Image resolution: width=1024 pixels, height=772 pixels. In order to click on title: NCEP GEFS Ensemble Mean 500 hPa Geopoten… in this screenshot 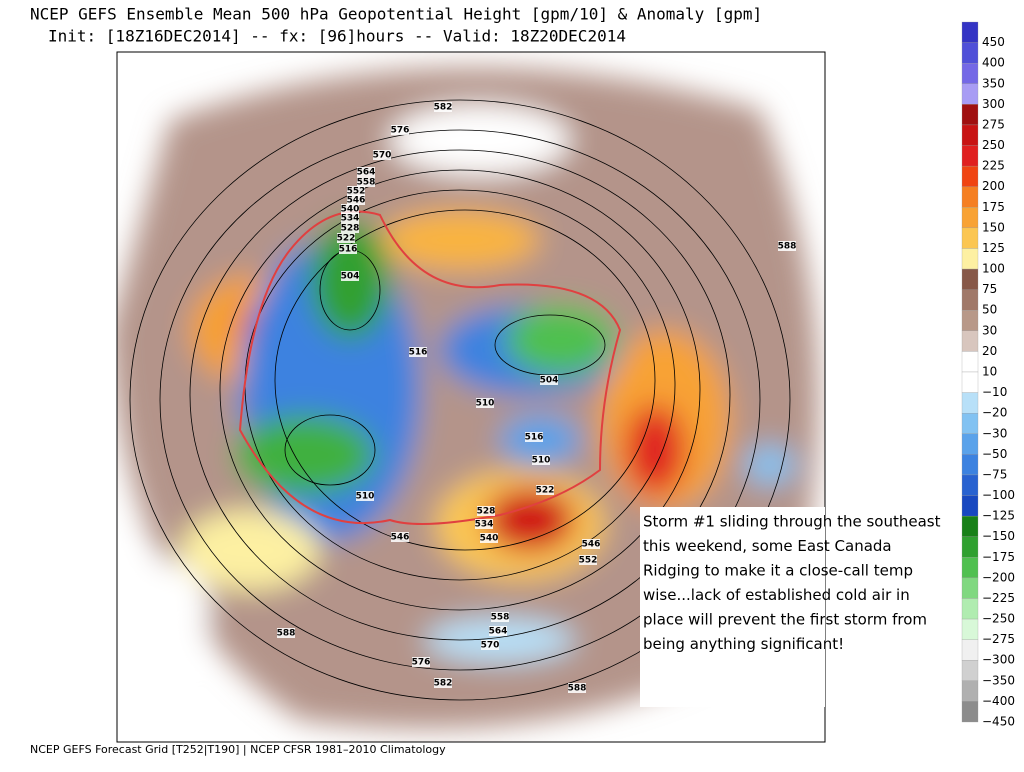, I will do `click(396, 14)`.